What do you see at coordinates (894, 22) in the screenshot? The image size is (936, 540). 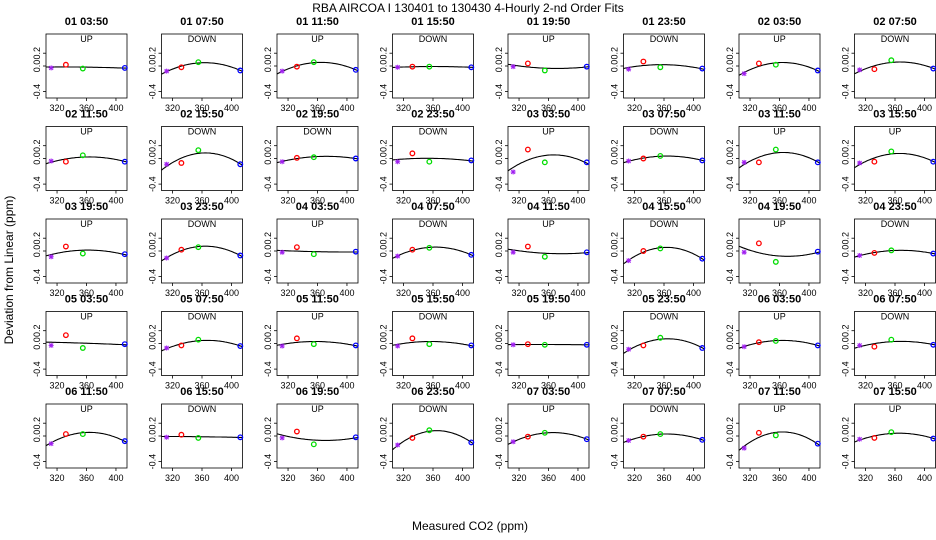 I see `panel-title: 02 07:50` at bounding box center [894, 22].